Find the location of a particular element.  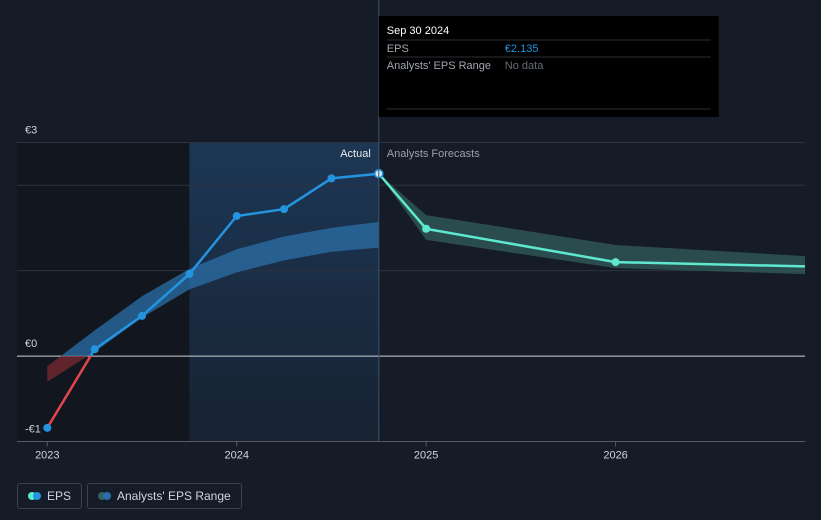

tooltip-box is located at coordinates (548, 66).